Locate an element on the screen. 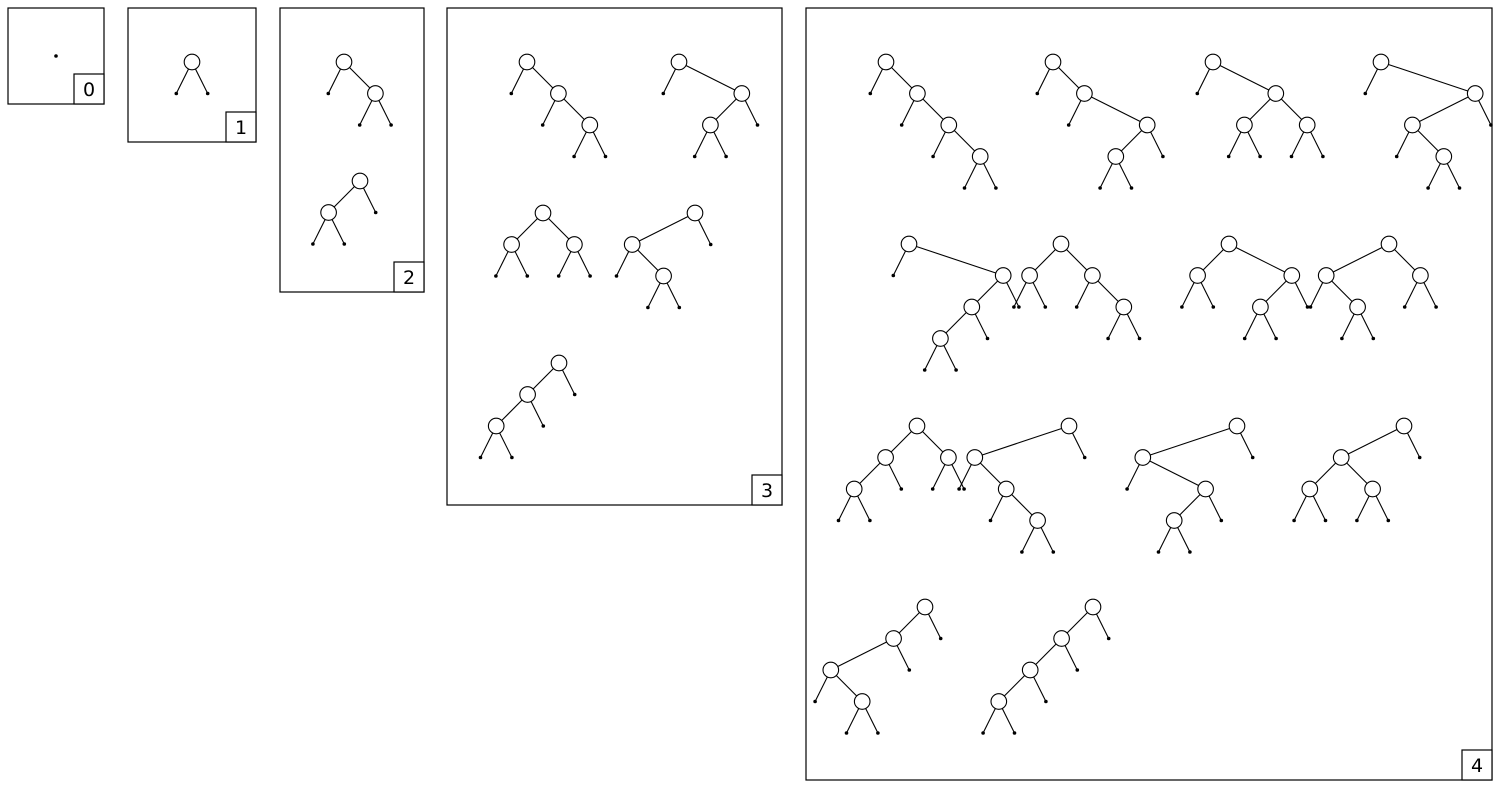 The image size is (1500, 789). panel-2: 2 is located at coordinates (352, 150).